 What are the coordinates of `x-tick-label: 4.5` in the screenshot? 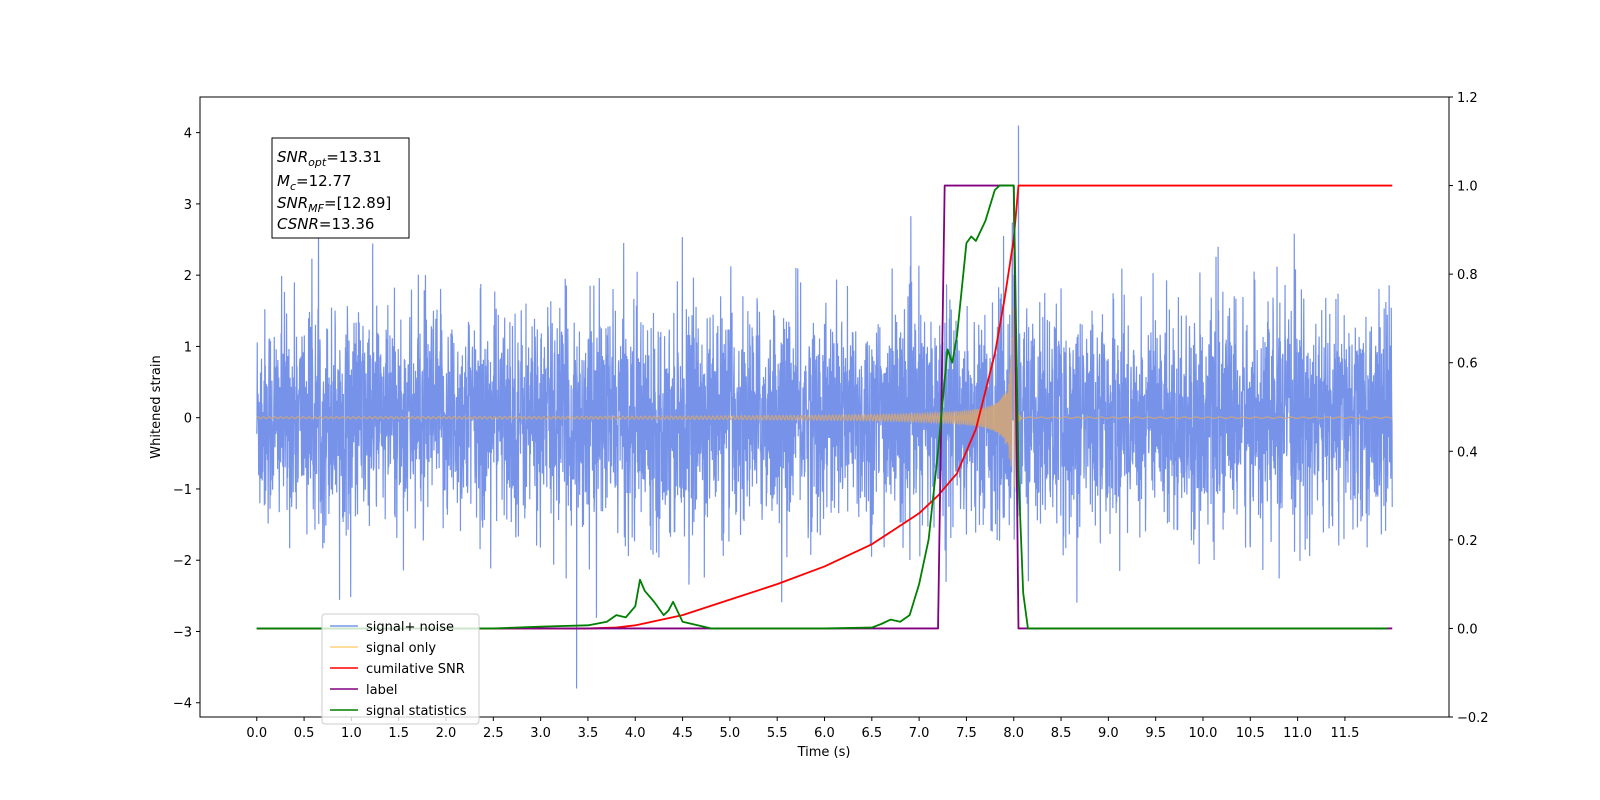 It's located at (682, 733).